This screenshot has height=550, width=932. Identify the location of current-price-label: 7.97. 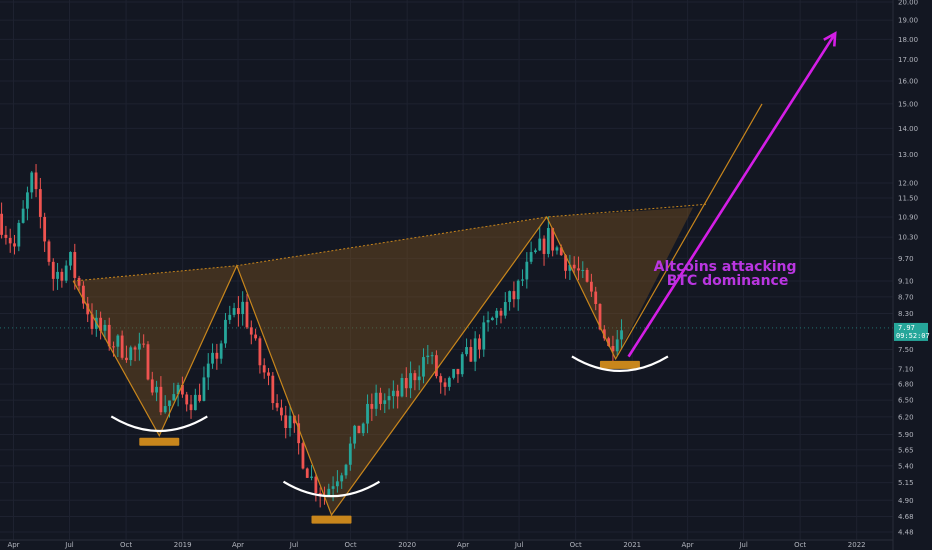
(906, 328).